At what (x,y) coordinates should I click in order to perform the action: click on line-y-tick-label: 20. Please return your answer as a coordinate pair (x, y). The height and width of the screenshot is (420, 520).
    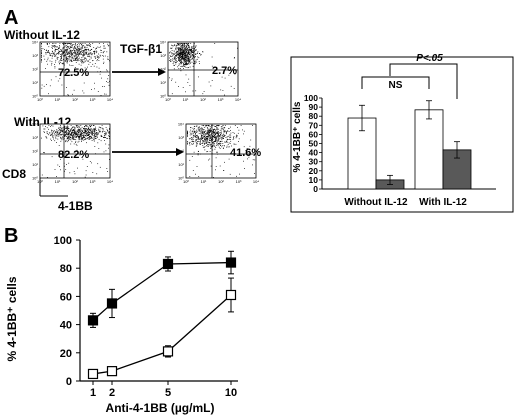
    Looking at the image, I should click on (66, 354).